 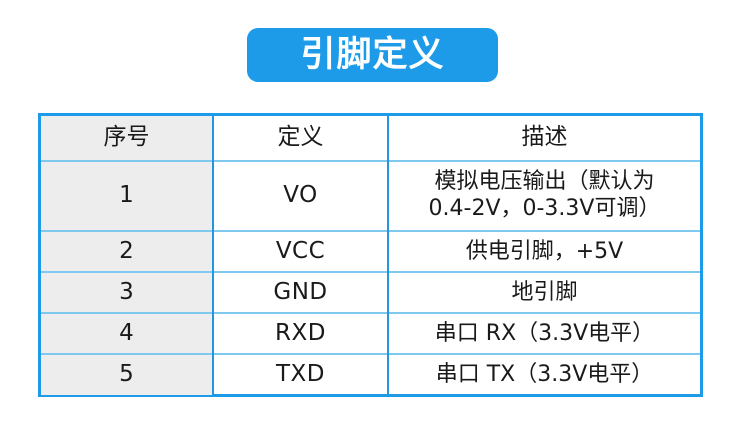 What do you see at coordinates (544, 374) in the screenshot?
I see `cell-description: 串口 TX（3.3V电平）` at bounding box center [544, 374].